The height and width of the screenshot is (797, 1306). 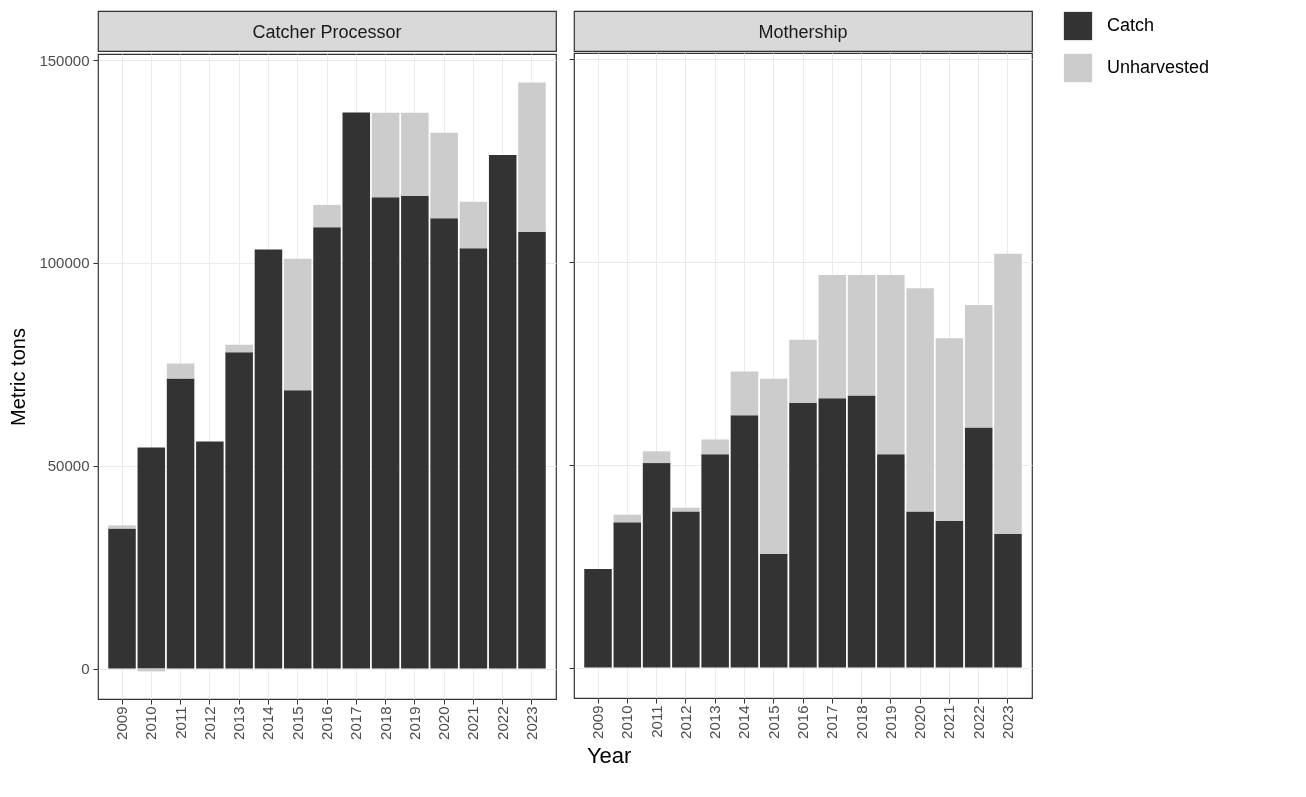 What do you see at coordinates (1158, 67) in the screenshot?
I see `legend-label: Unharvested` at bounding box center [1158, 67].